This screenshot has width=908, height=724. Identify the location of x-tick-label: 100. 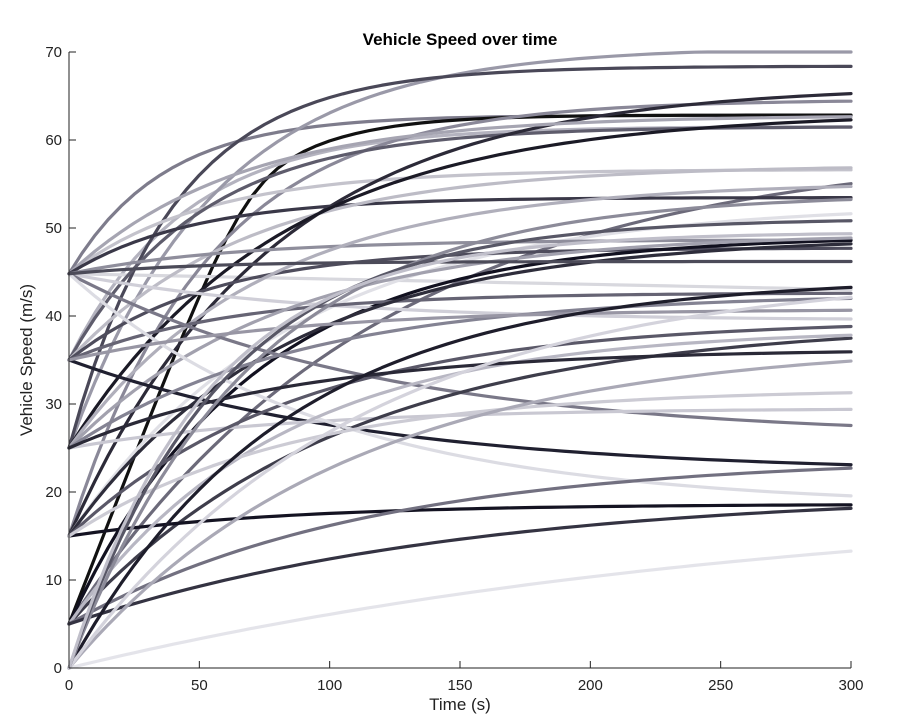
(329, 685).